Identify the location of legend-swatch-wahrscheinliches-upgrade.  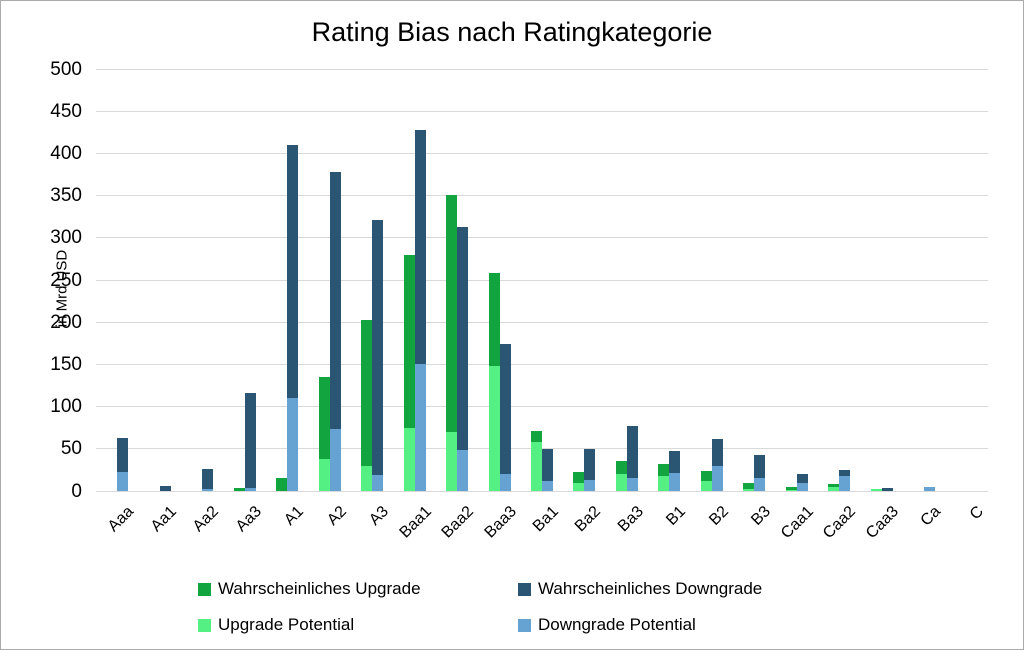
(204, 589).